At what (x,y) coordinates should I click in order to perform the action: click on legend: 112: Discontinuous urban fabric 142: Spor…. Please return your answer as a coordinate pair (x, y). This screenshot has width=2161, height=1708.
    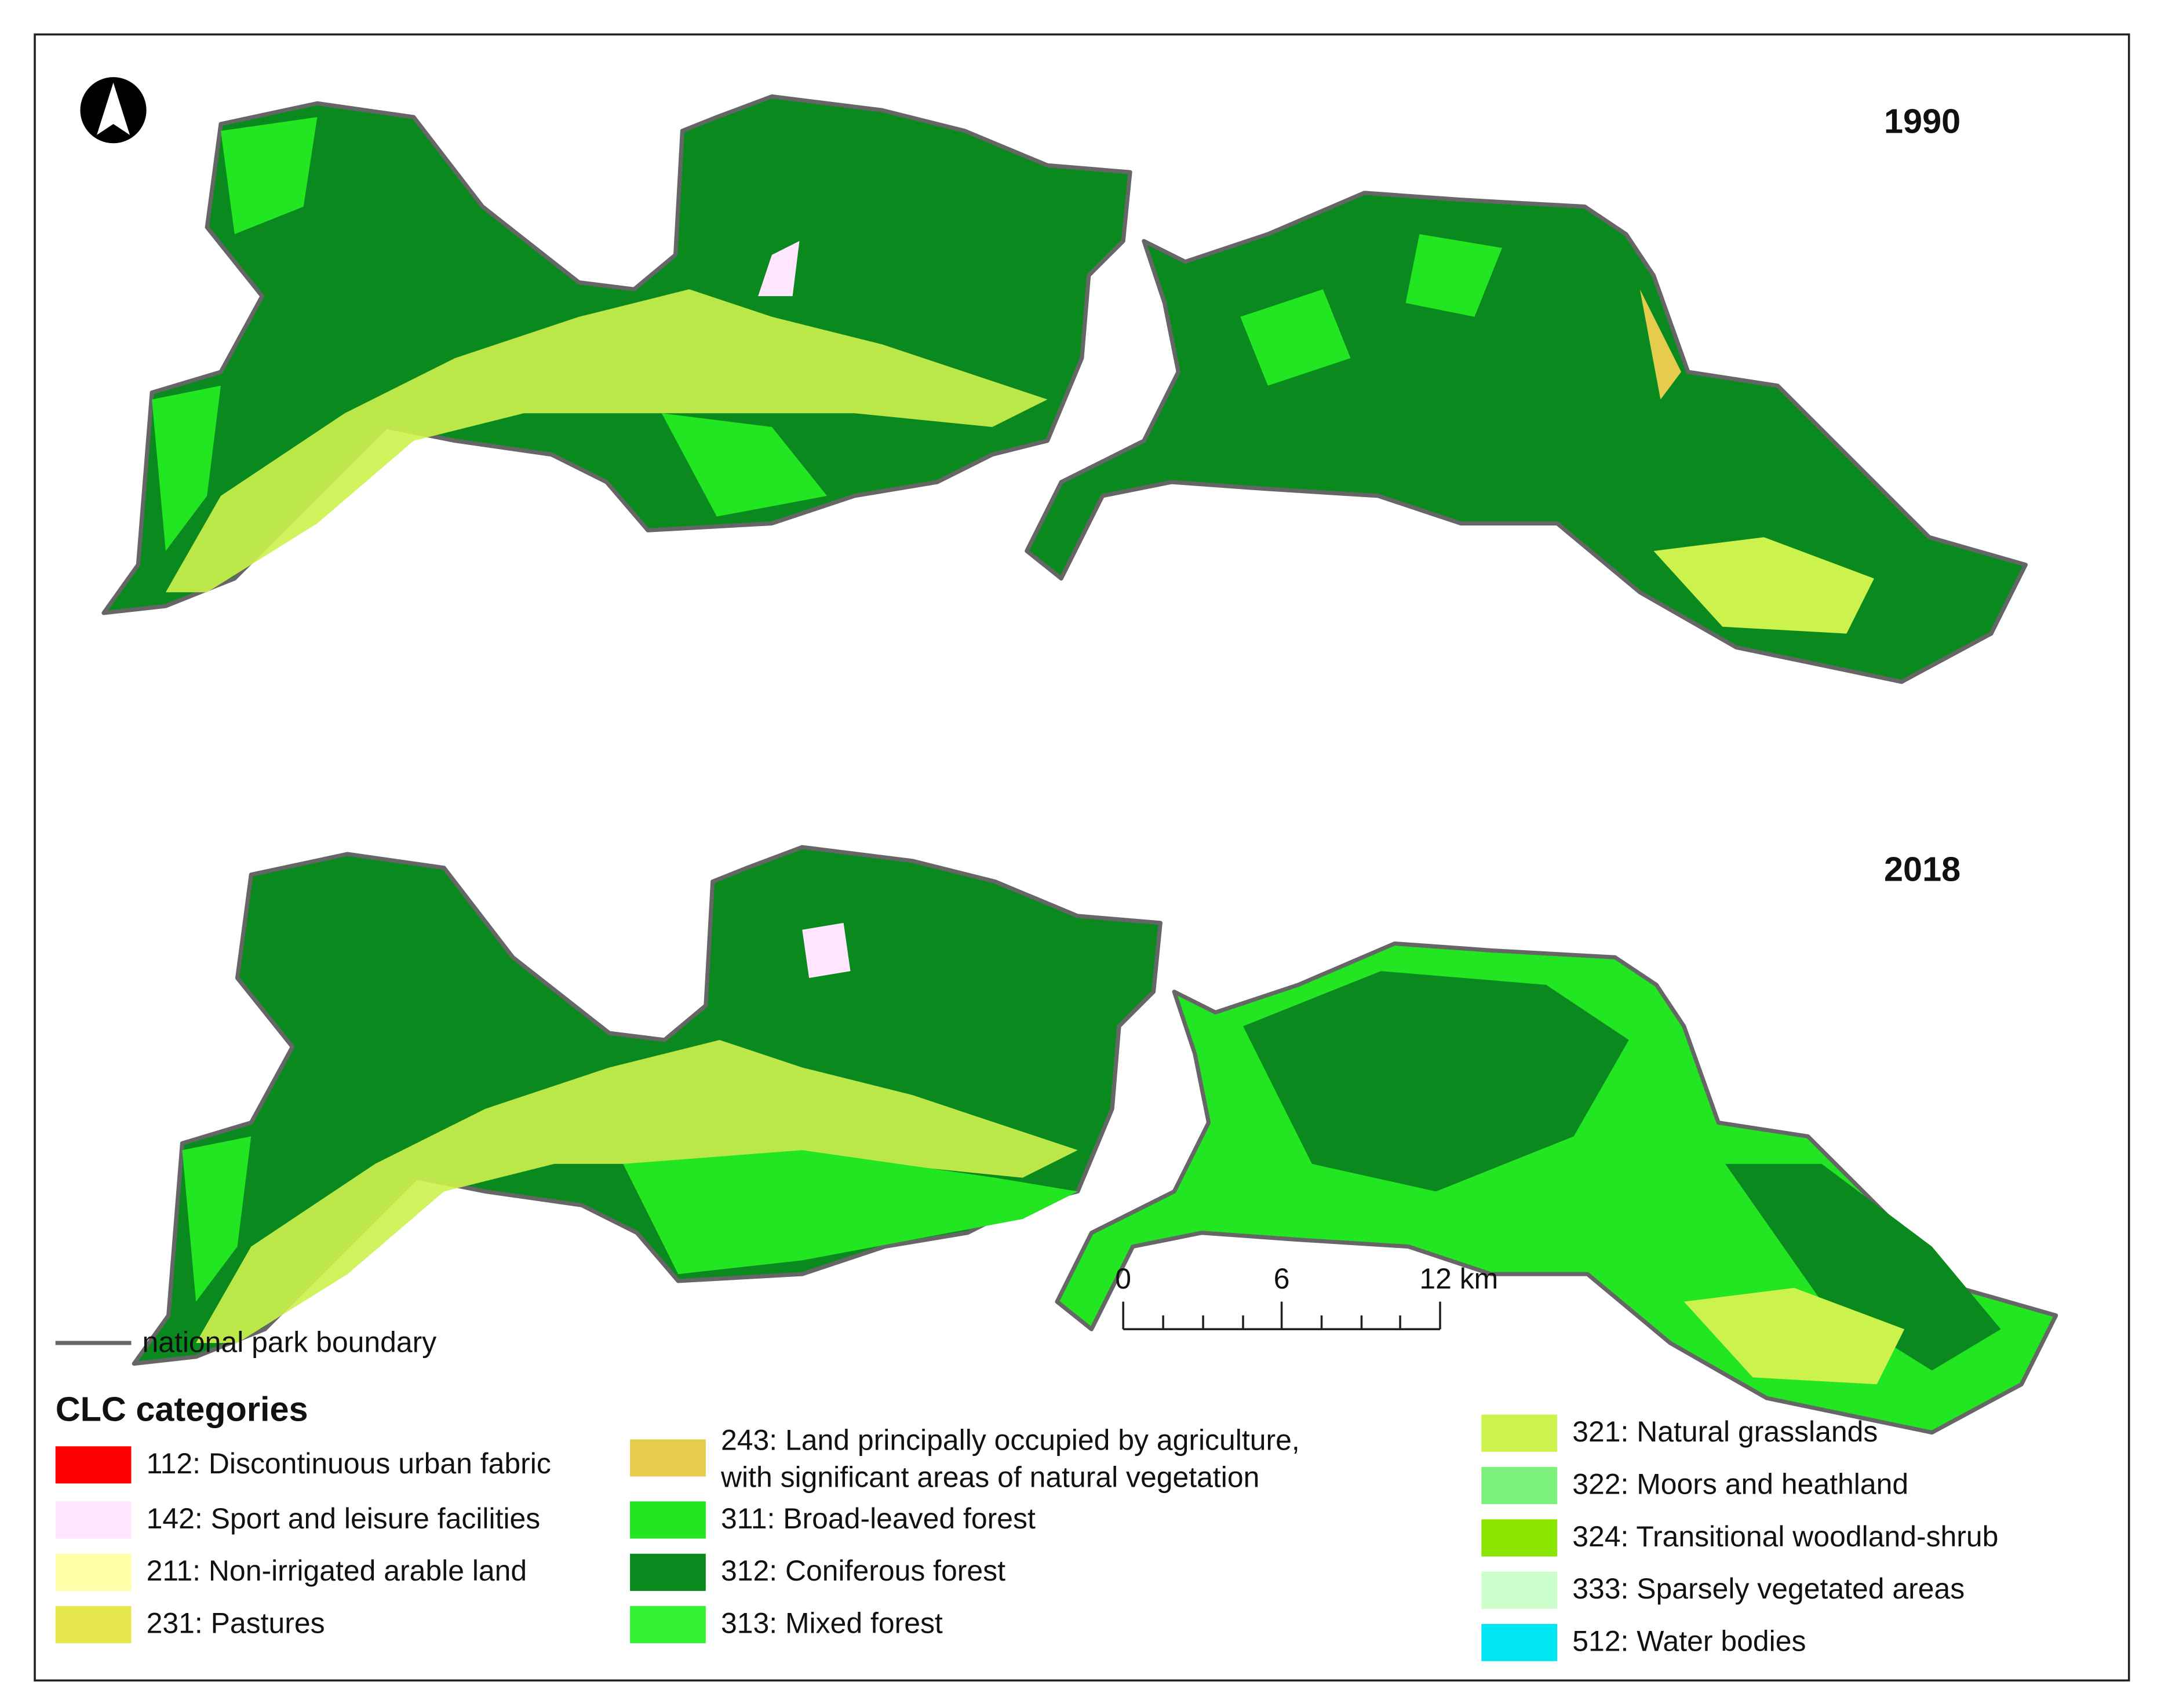
    Looking at the image, I should click on (1026, 1538).